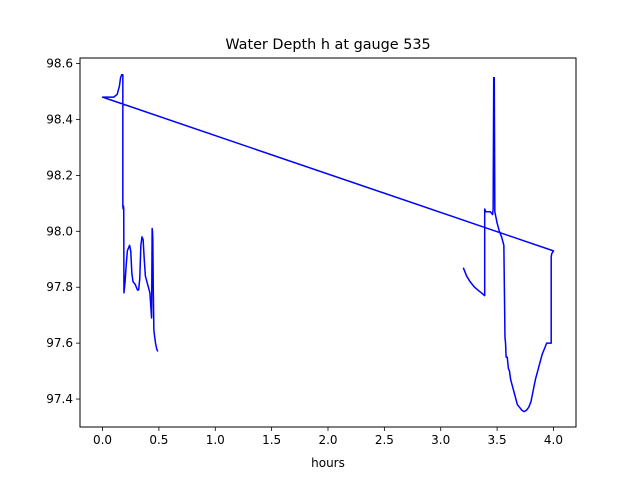  What do you see at coordinates (440, 440) in the screenshot?
I see `x-tick-label: 3.0` at bounding box center [440, 440].